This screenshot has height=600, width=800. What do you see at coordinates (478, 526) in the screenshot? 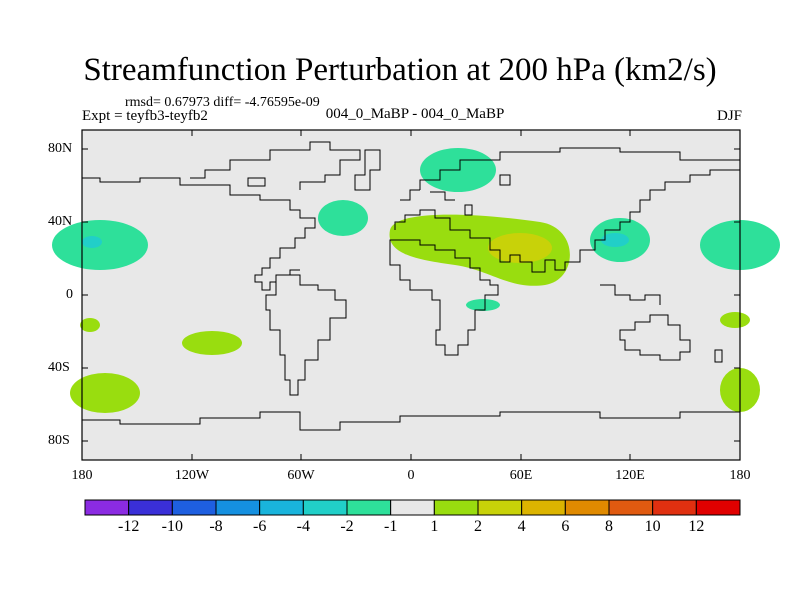
I see `colorbar-label: 2` at bounding box center [478, 526].